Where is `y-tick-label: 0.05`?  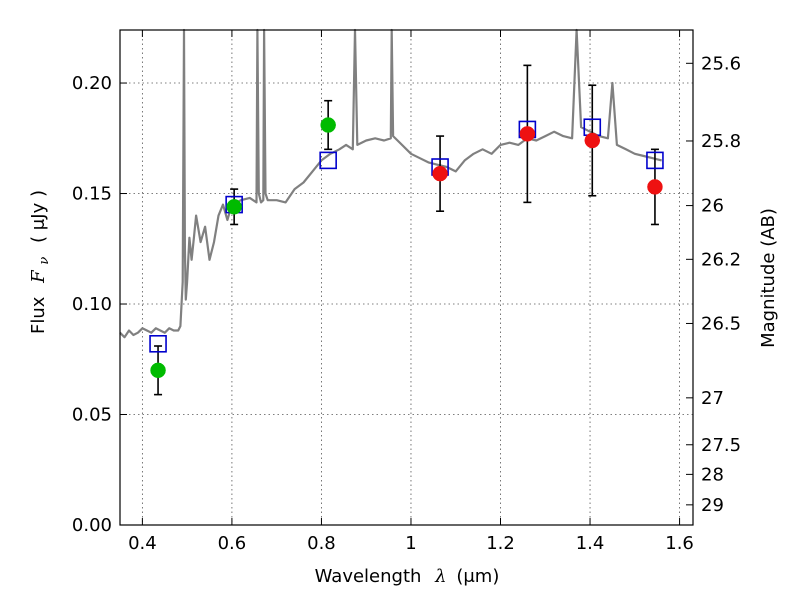
y-tick-label: 0.05 is located at coordinates (92, 415).